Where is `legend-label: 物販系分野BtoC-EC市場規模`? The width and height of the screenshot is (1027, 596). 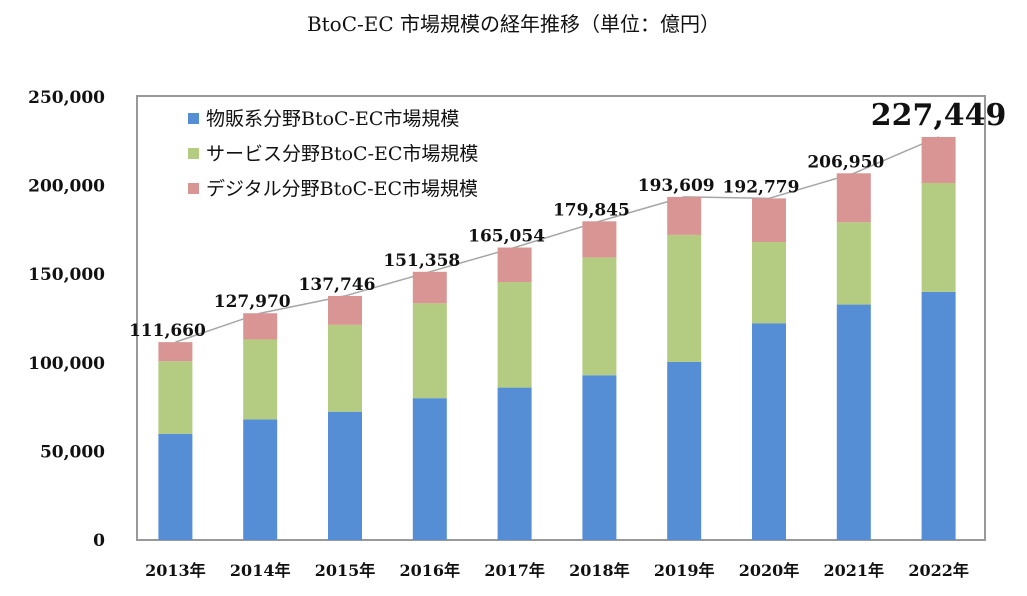 legend-label: 物販系分野BtoC-EC市場規模 is located at coordinates (332, 119).